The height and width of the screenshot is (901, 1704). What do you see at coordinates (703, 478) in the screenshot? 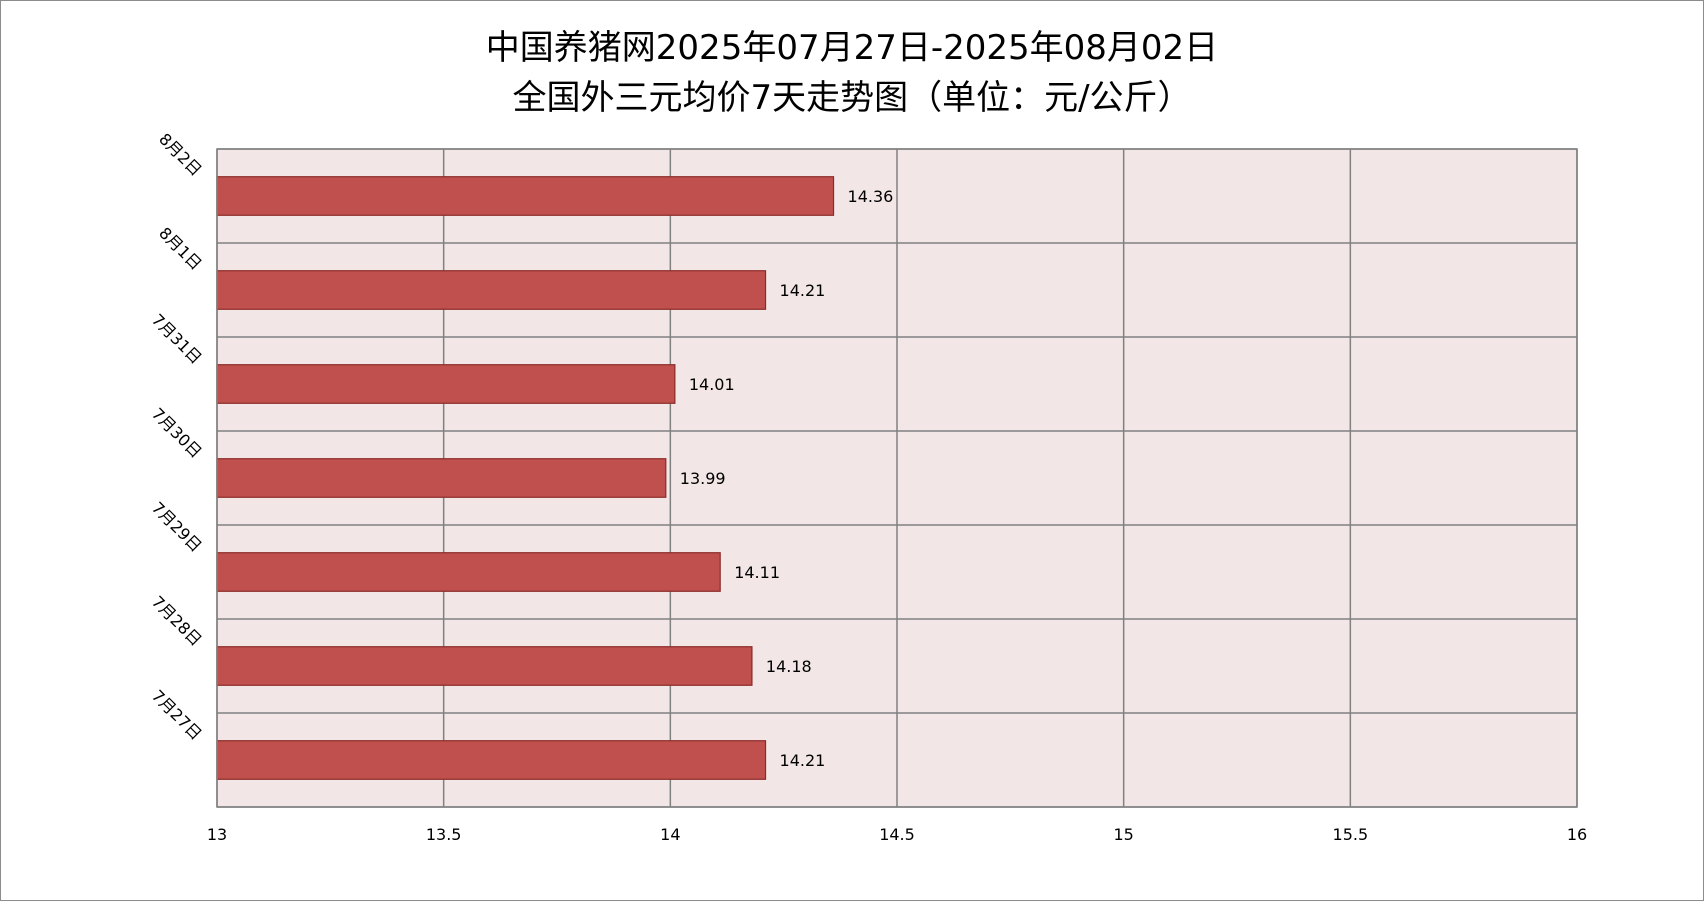
I see `data-label: 13.99` at bounding box center [703, 478].